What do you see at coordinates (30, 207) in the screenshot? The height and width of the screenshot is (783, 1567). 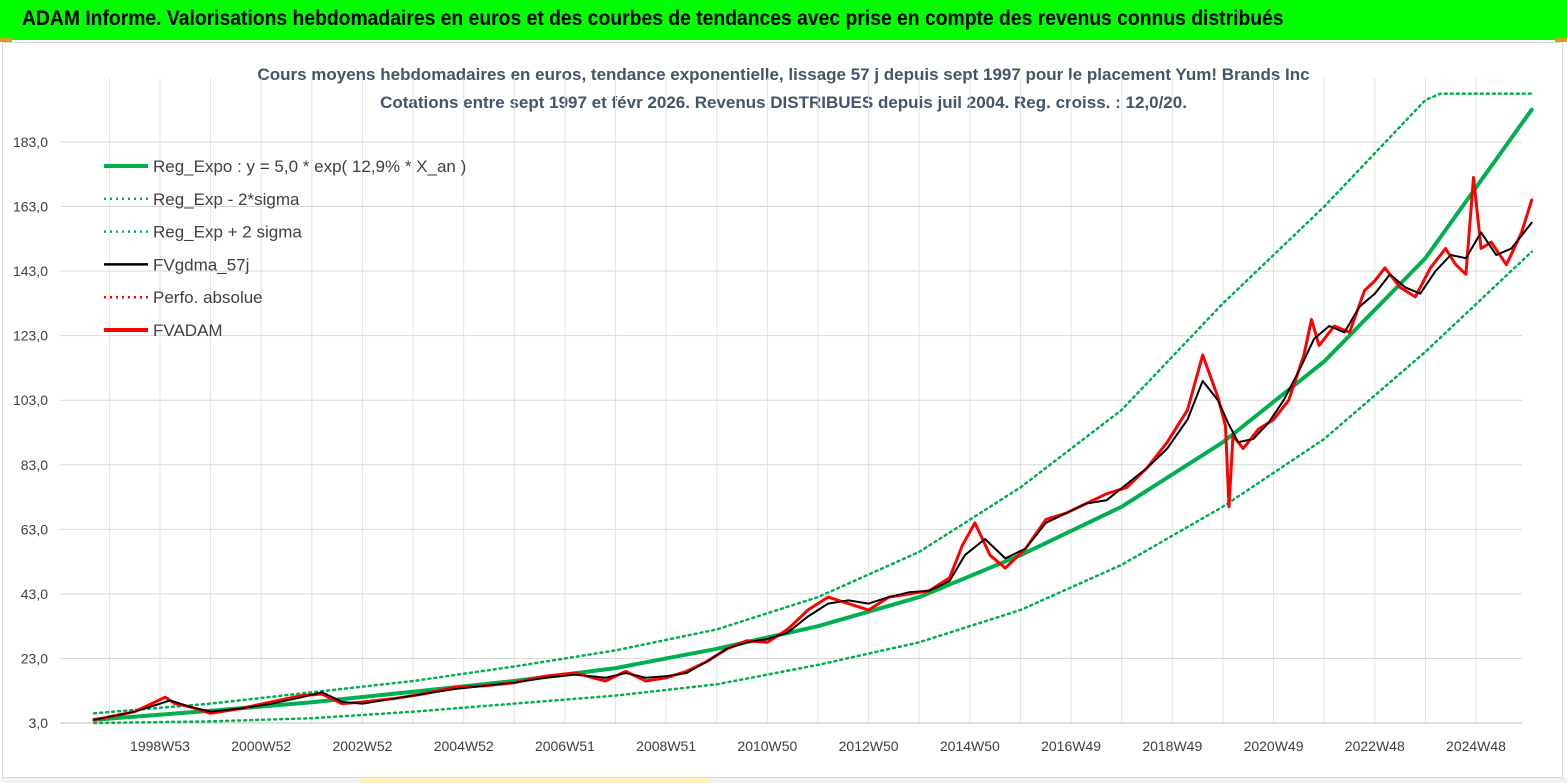 I see `y-tick-label: 163,0` at bounding box center [30, 207].